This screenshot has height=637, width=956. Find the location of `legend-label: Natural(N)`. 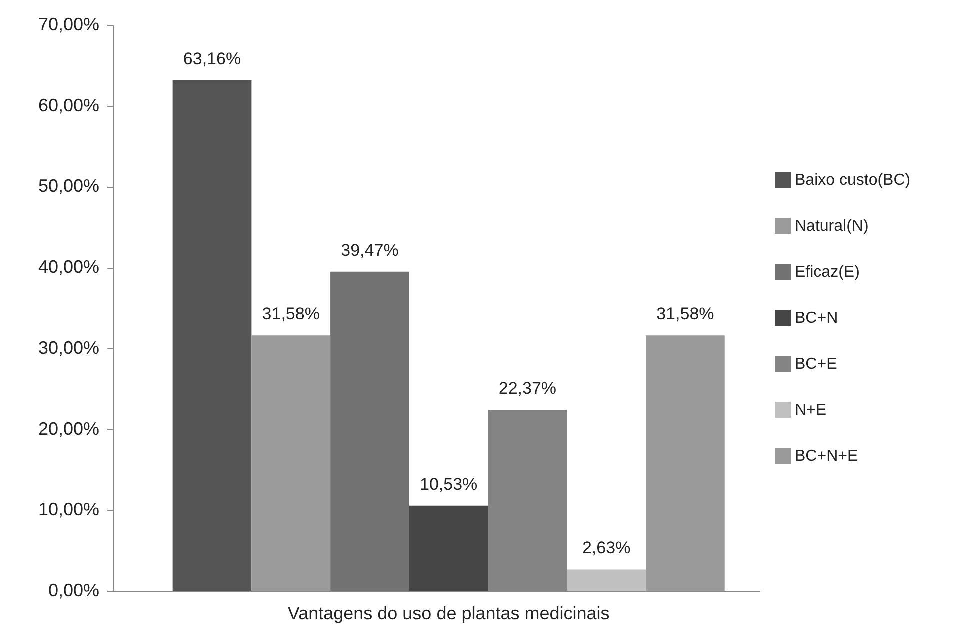

legend-label: Natural(N) is located at coordinates (832, 226).